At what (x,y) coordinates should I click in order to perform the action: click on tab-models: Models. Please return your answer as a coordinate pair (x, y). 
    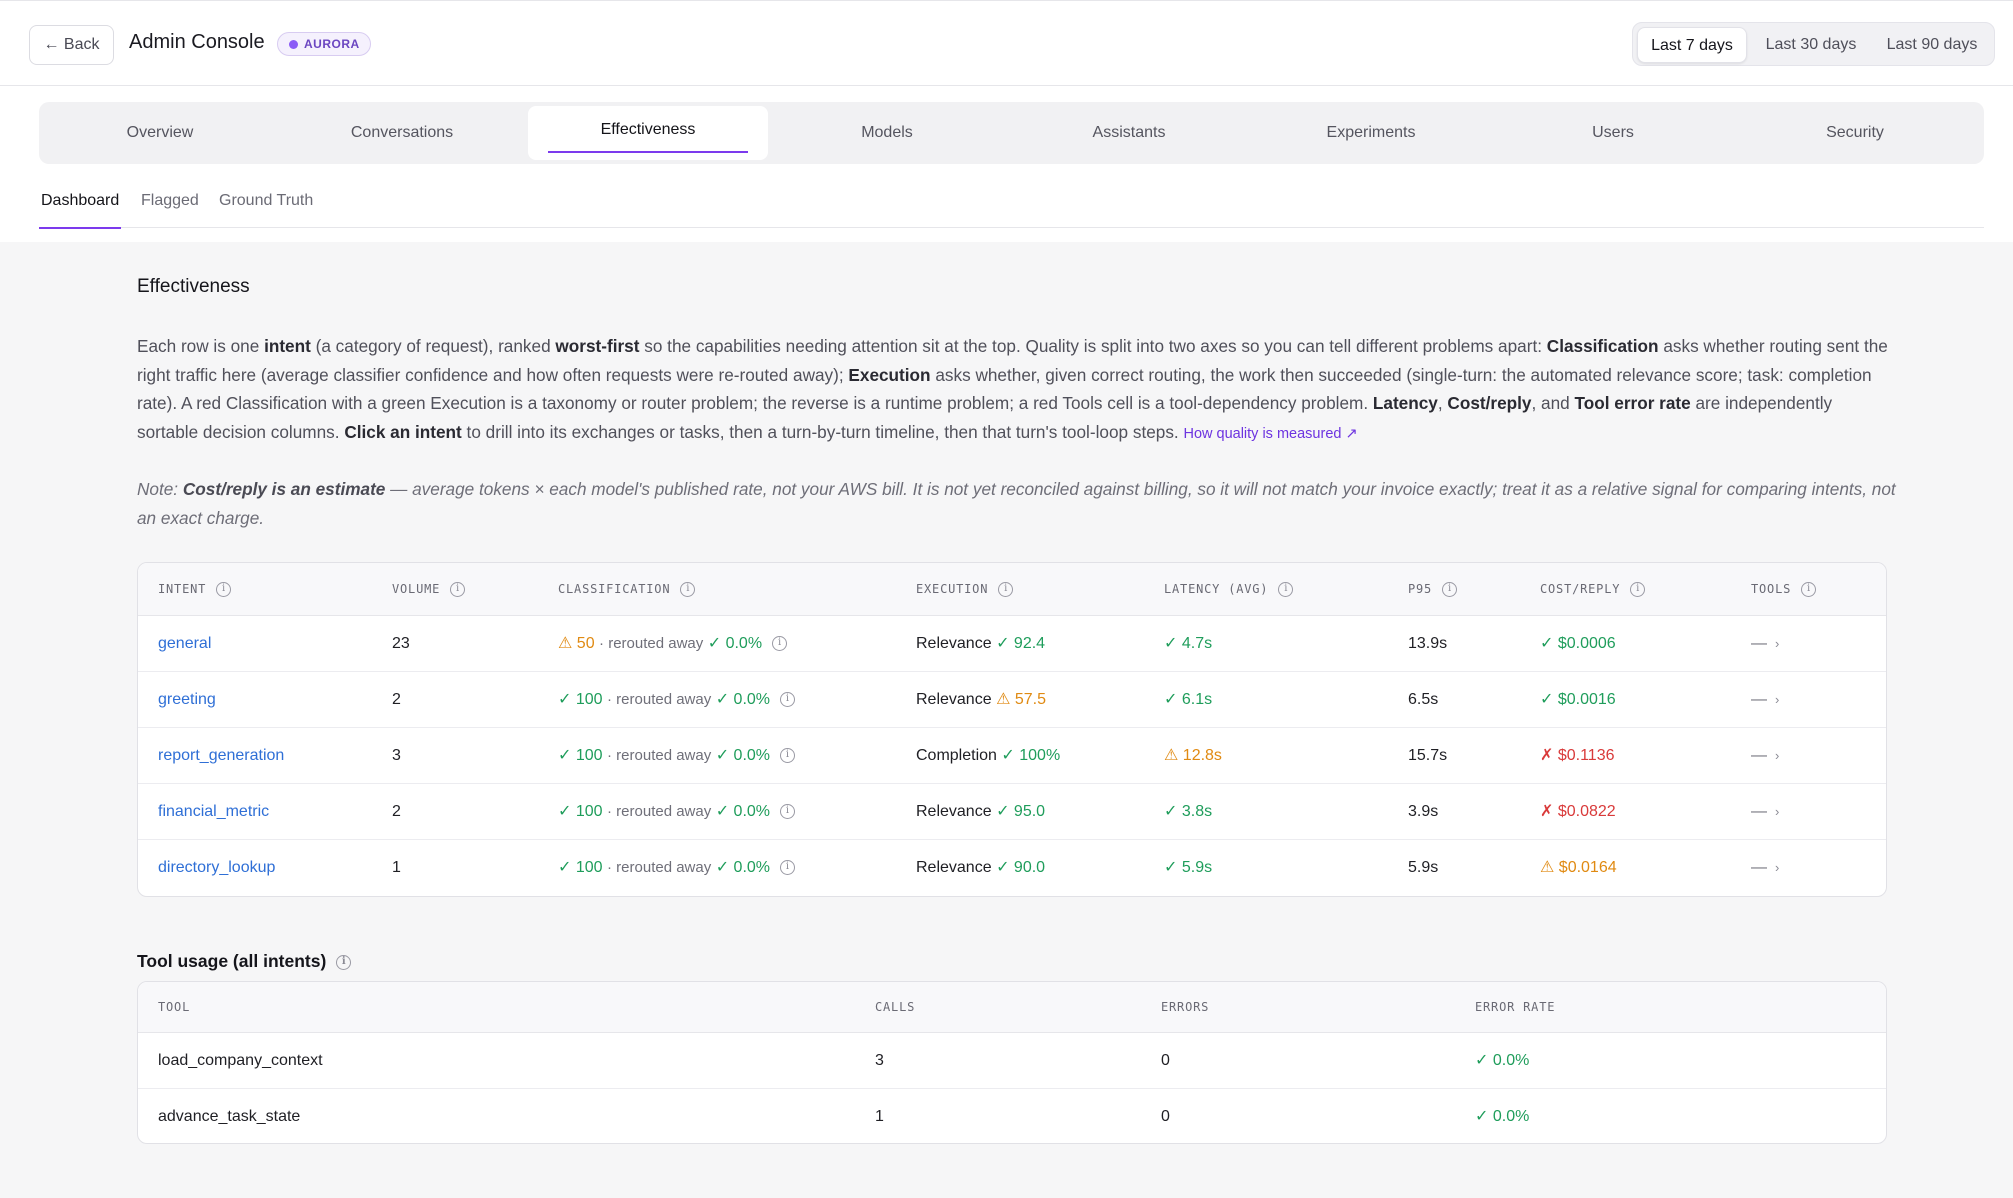
    Looking at the image, I should click on (887, 132).